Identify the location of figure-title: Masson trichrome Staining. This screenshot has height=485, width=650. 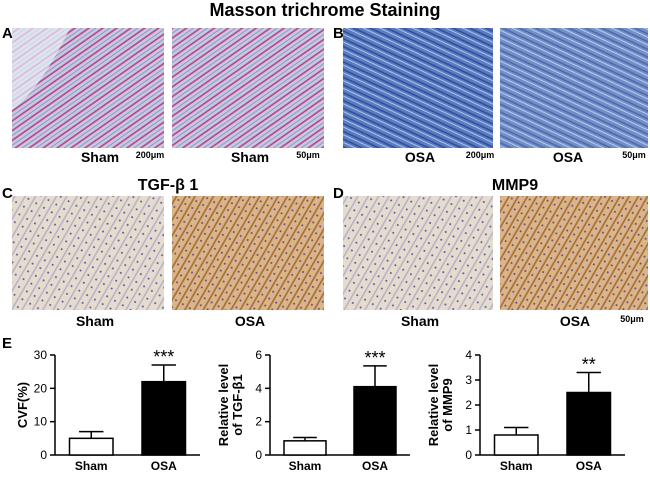
(324, 10).